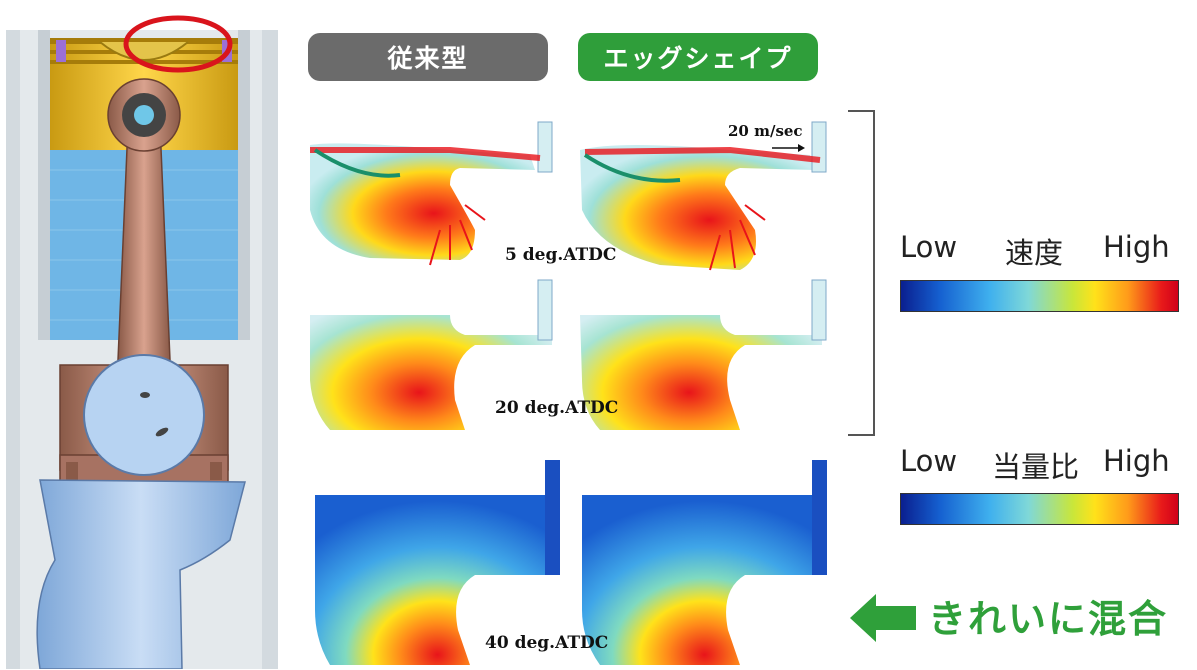  What do you see at coordinates (929, 247) in the screenshot?
I see `velocity-legend-low: Low` at bounding box center [929, 247].